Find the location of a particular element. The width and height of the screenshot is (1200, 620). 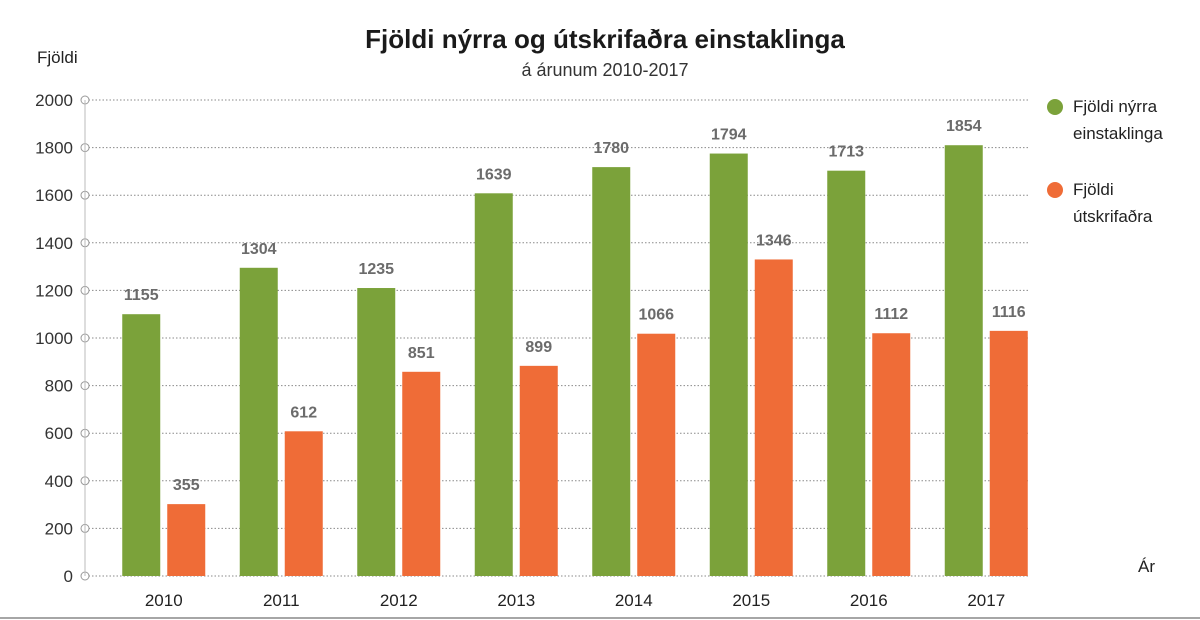

x-axis-title: Ár is located at coordinates (1146, 566).